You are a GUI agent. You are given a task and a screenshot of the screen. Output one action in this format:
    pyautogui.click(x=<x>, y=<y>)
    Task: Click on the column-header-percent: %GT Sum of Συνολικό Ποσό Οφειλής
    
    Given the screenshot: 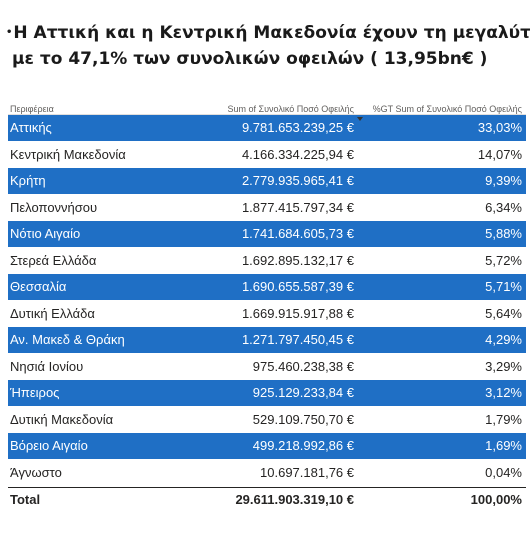 What is the action you would take?
    pyautogui.click(x=440, y=112)
    